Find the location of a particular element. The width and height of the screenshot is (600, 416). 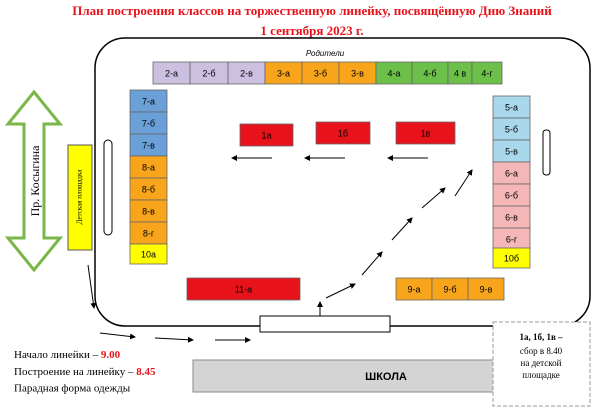

note-box is located at coordinates (541, 364).